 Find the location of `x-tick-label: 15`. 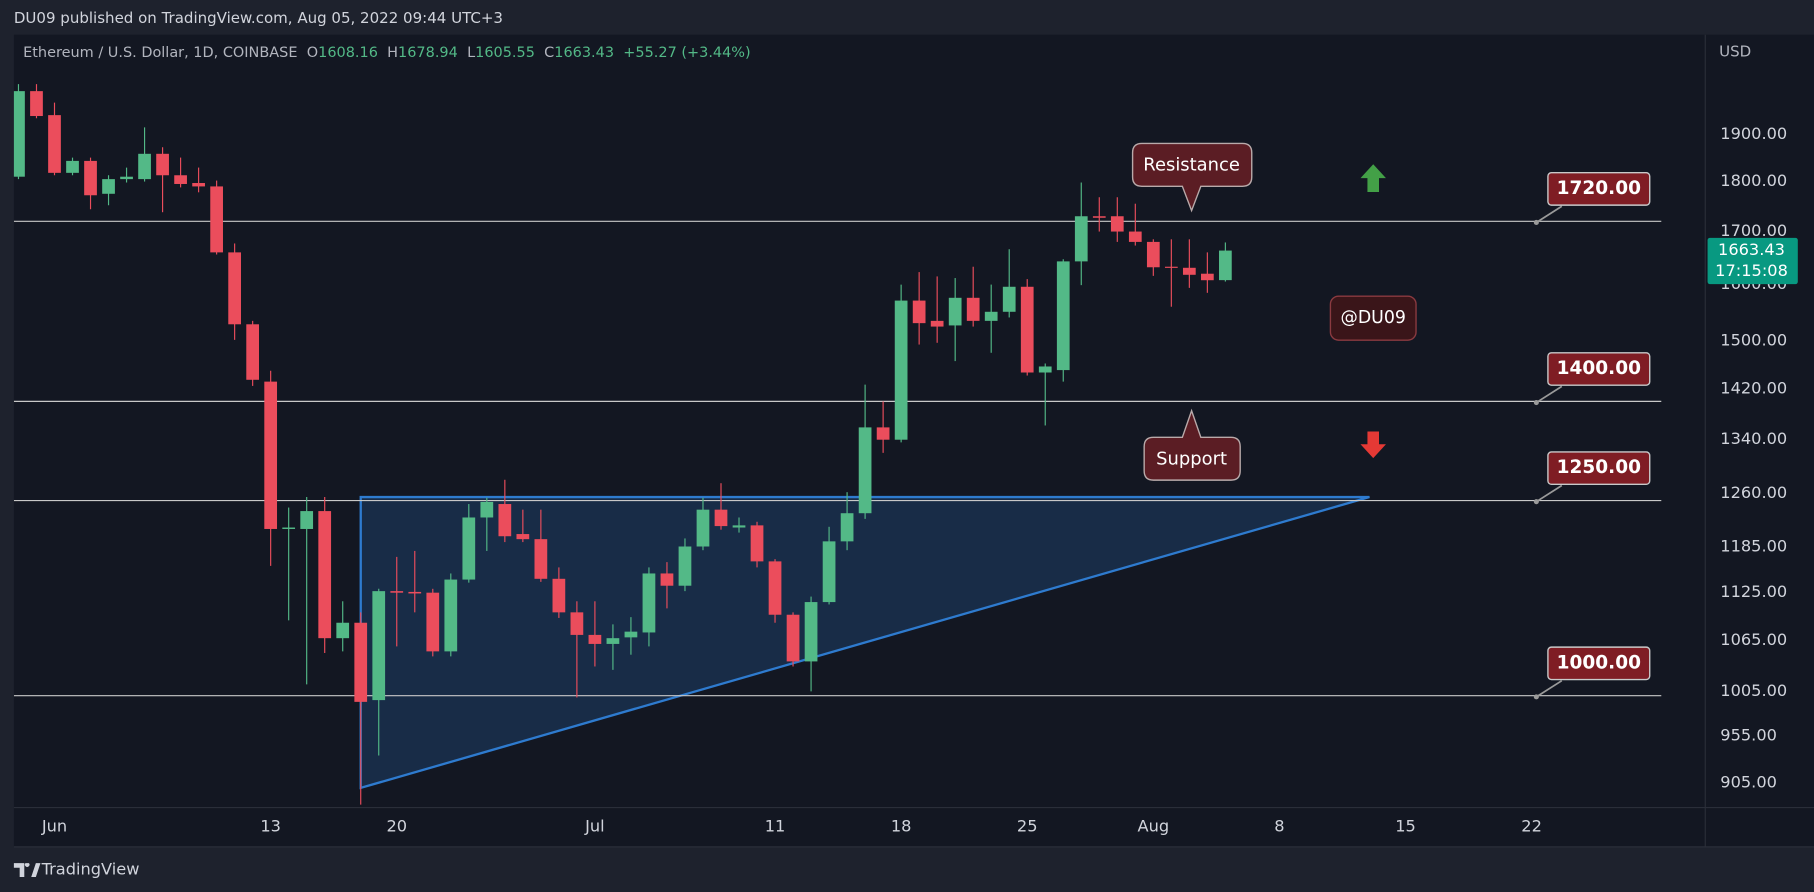

x-tick-label: 15 is located at coordinates (1405, 826).